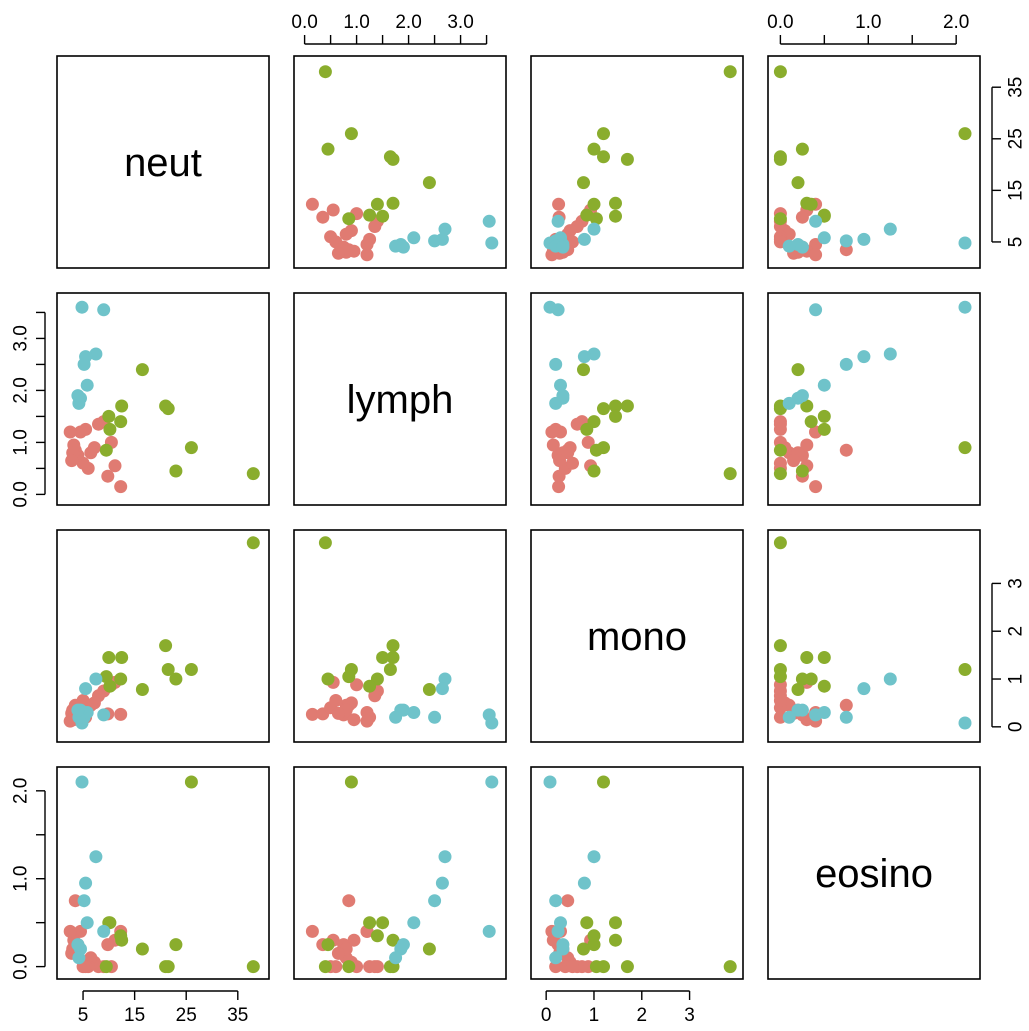 The width and height of the screenshot is (1029, 1031). What do you see at coordinates (21, 791) in the screenshot?
I see `tick-label-left-eosino-2: 2.0` at bounding box center [21, 791].